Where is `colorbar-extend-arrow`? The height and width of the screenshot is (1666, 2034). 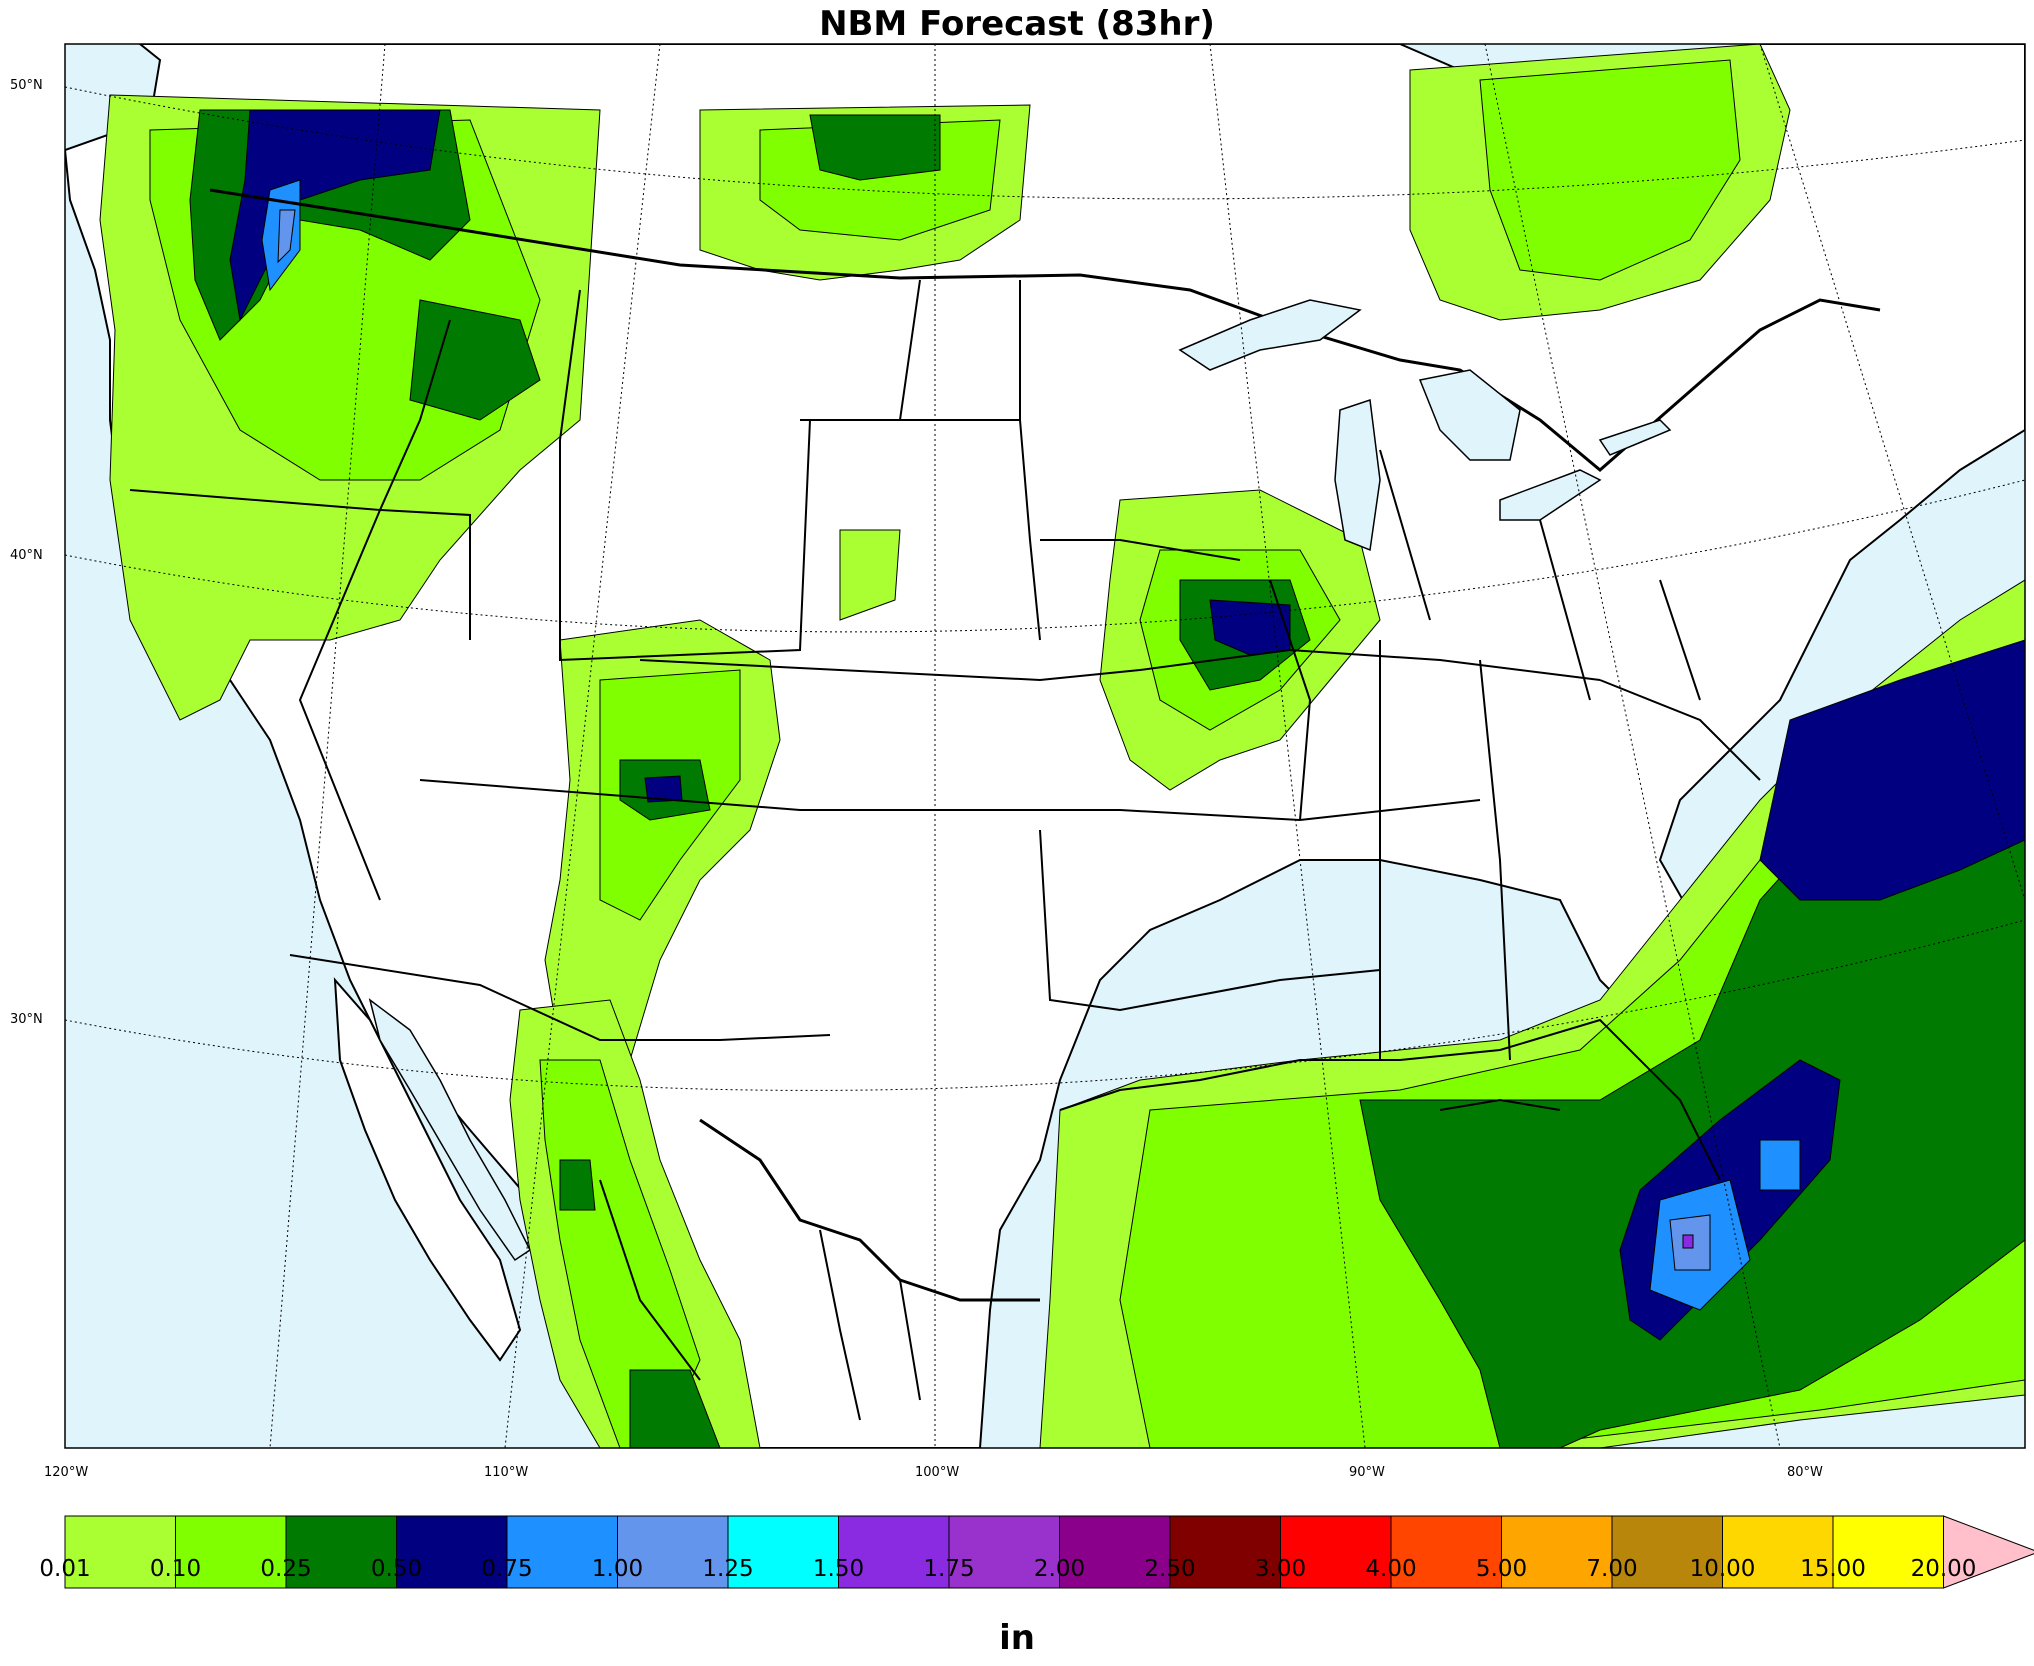
colorbar-extend-arrow is located at coordinates (1988, 1552).